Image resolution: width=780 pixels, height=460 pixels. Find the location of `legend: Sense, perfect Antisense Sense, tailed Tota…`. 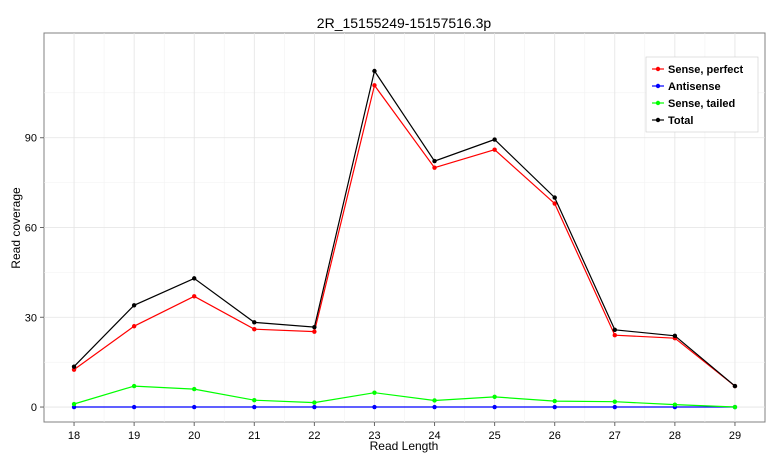

legend: Sense, perfect Antisense Sense, tailed Tota… is located at coordinates (702, 94).